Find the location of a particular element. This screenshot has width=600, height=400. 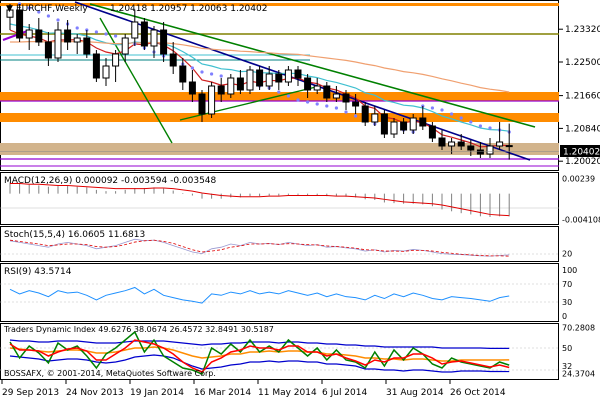

tdi-signal-line is located at coordinates (259, 356).